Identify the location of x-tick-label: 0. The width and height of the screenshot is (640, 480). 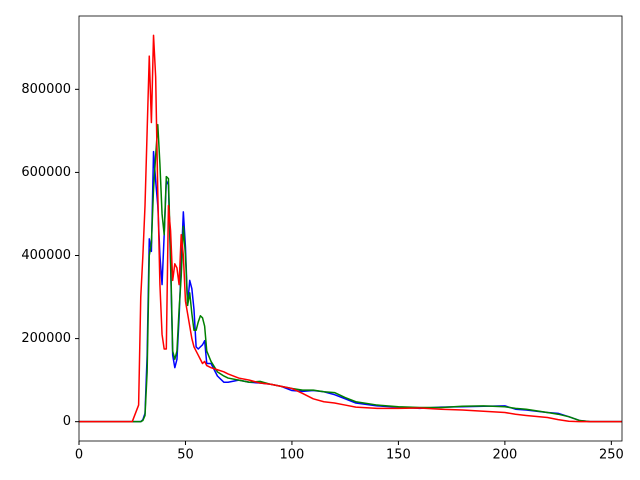
(79, 455).